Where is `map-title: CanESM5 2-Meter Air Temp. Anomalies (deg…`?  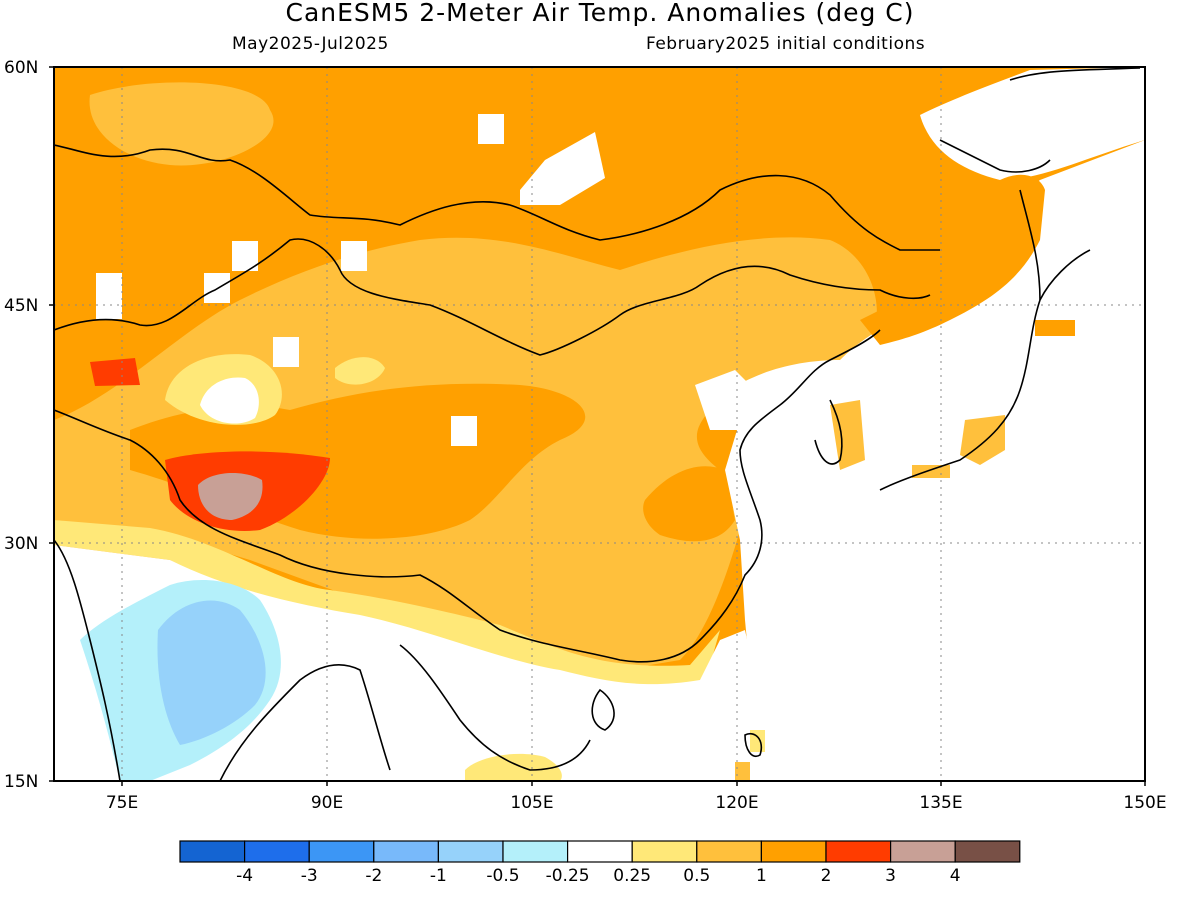 map-title: CanESM5 2-Meter Air Temp. Anomalies (deg… is located at coordinates (600, 13).